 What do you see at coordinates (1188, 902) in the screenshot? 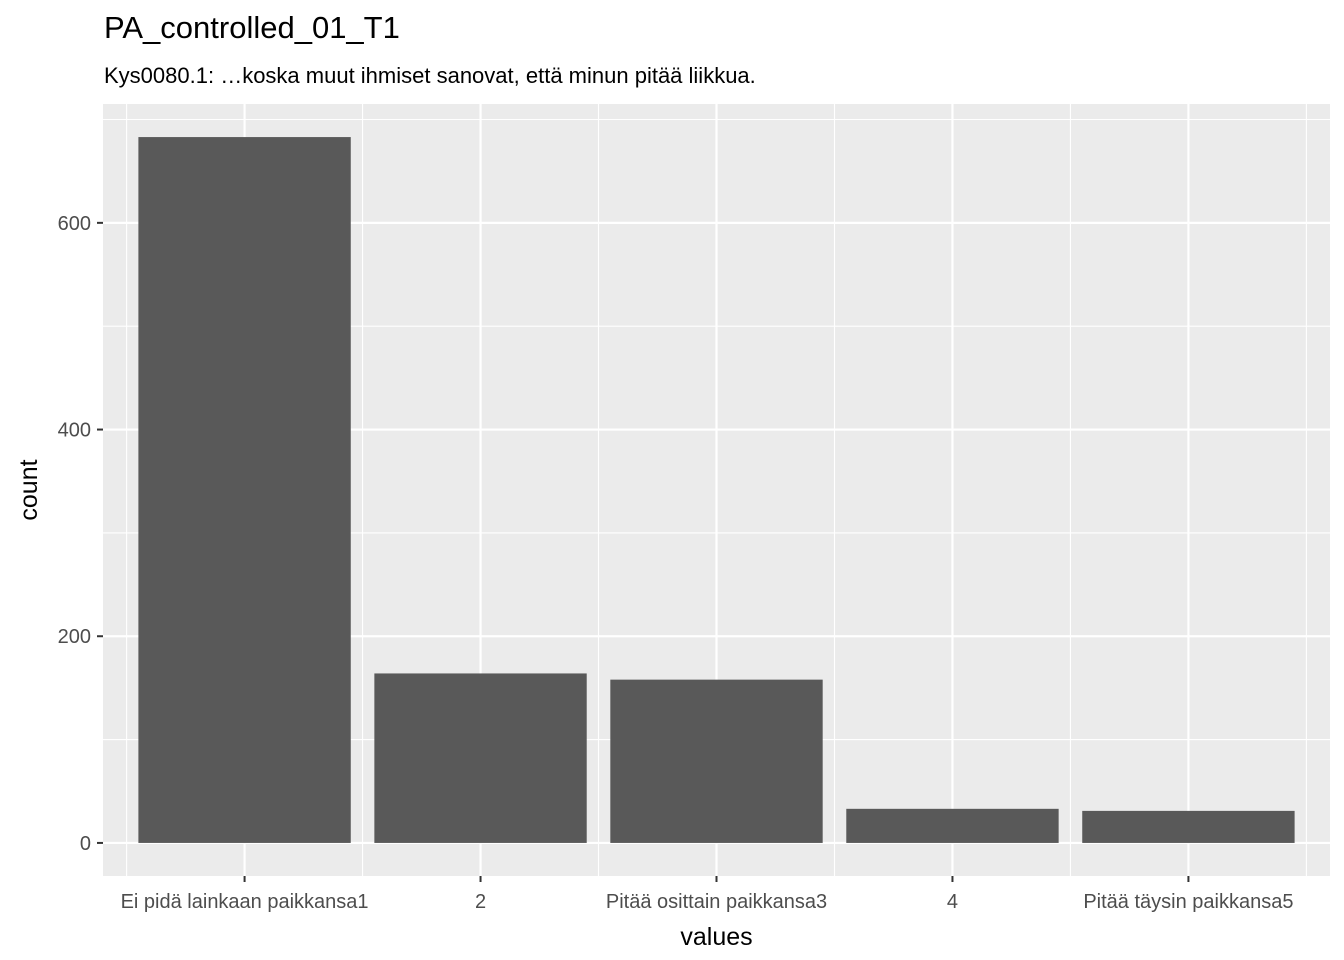
I see `x-tick-label: Pitää täysin paikkansa5` at bounding box center [1188, 902].